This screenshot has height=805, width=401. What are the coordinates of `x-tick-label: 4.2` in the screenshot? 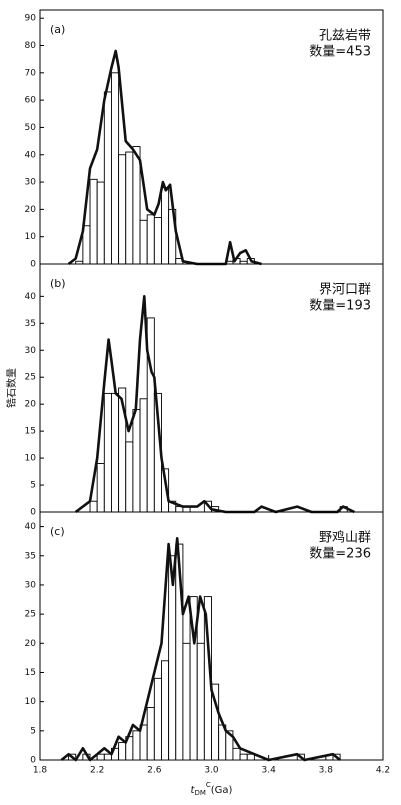 It's located at (383, 771).